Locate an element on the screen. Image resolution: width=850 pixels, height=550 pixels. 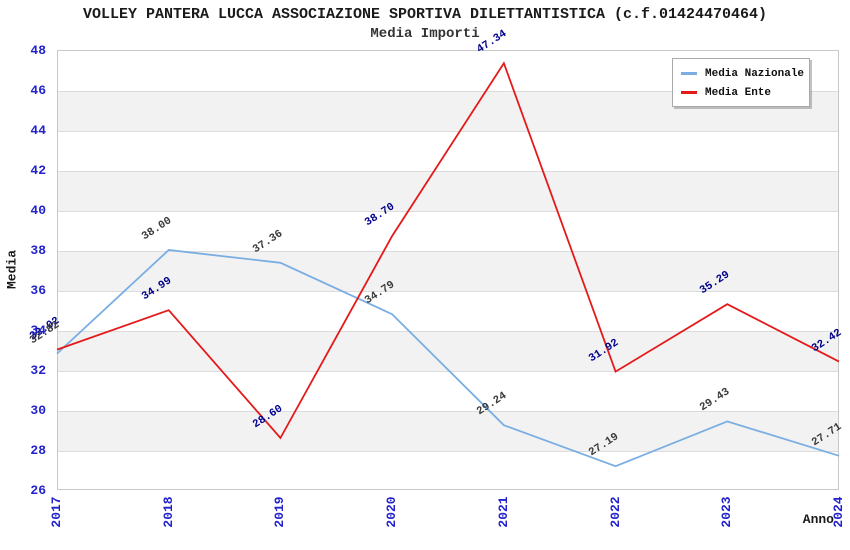
y-tick-label: 40 is located at coordinates (38, 210).